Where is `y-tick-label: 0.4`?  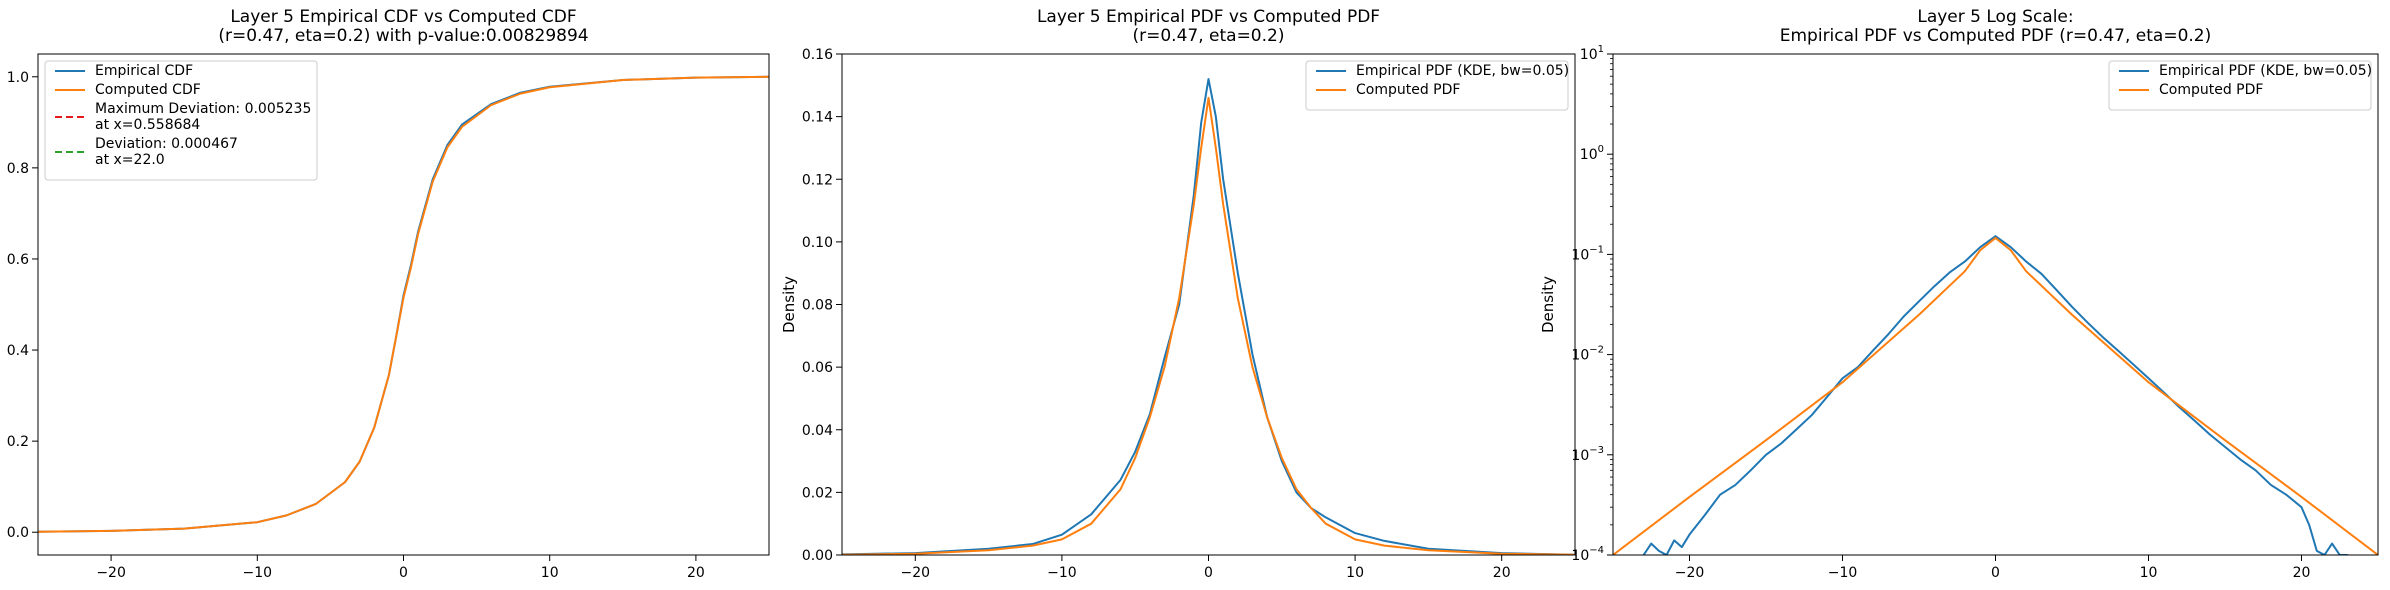 y-tick-label: 0.4 is located at coordinates (18, 351).